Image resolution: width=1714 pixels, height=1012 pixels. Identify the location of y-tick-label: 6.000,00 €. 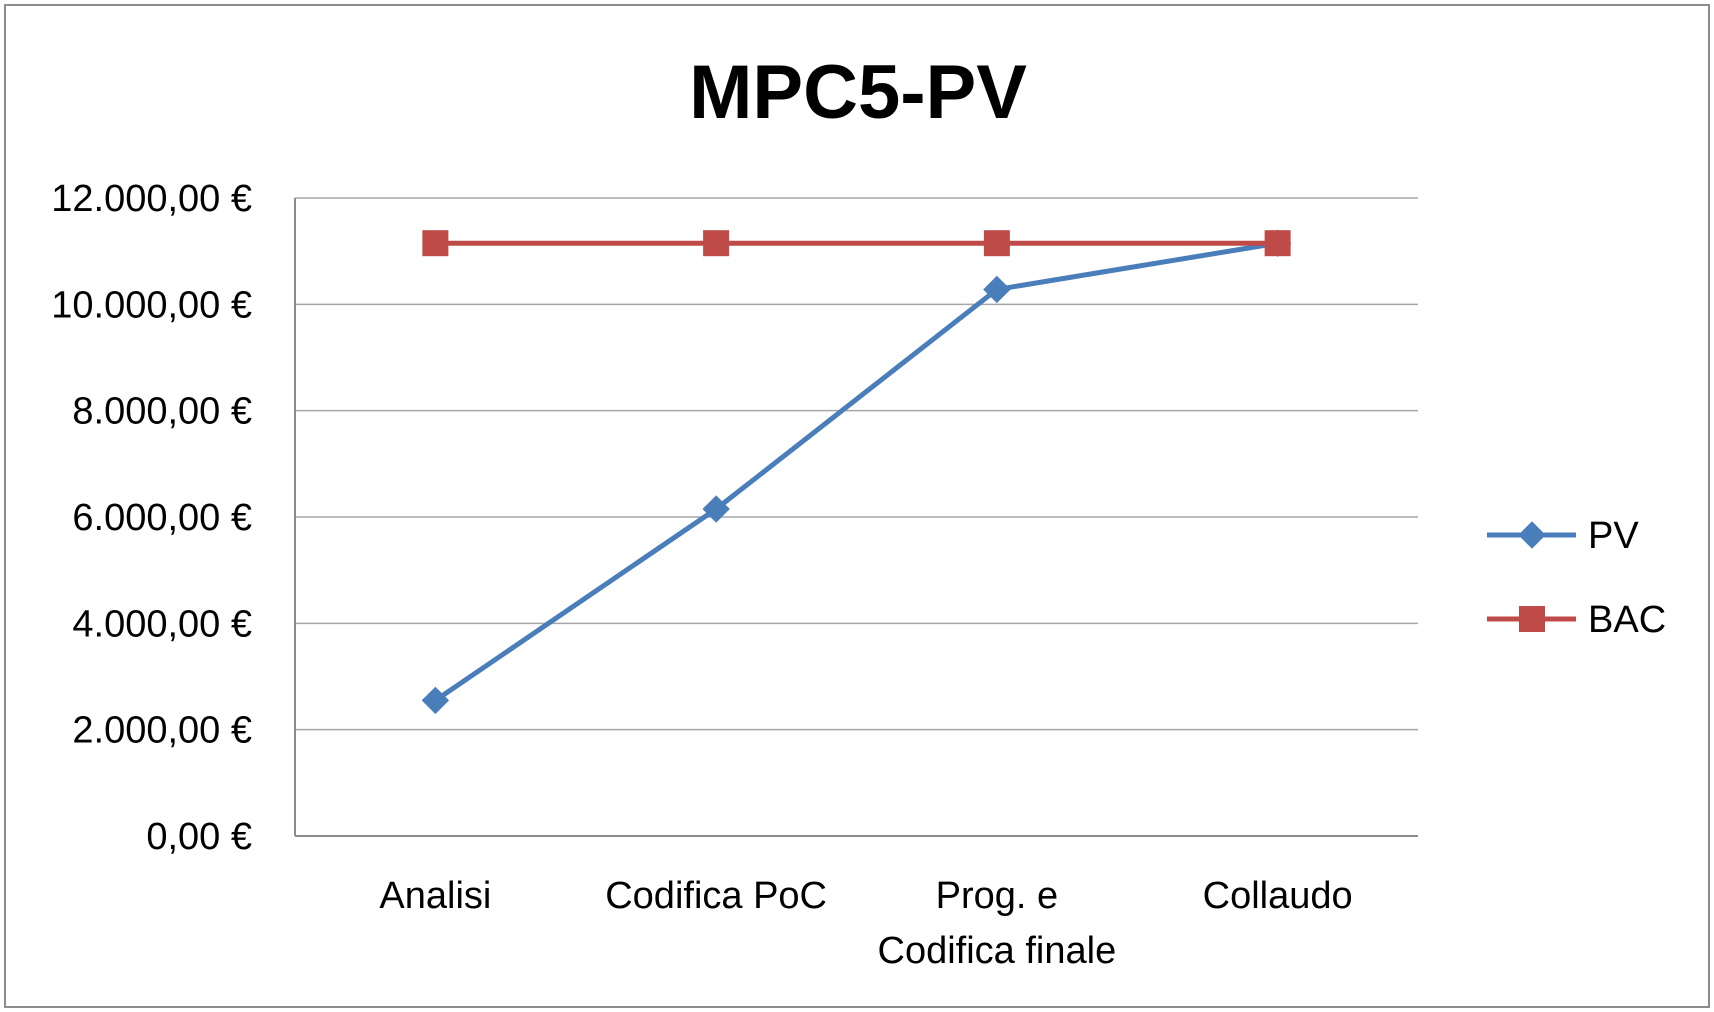
(162, 518).